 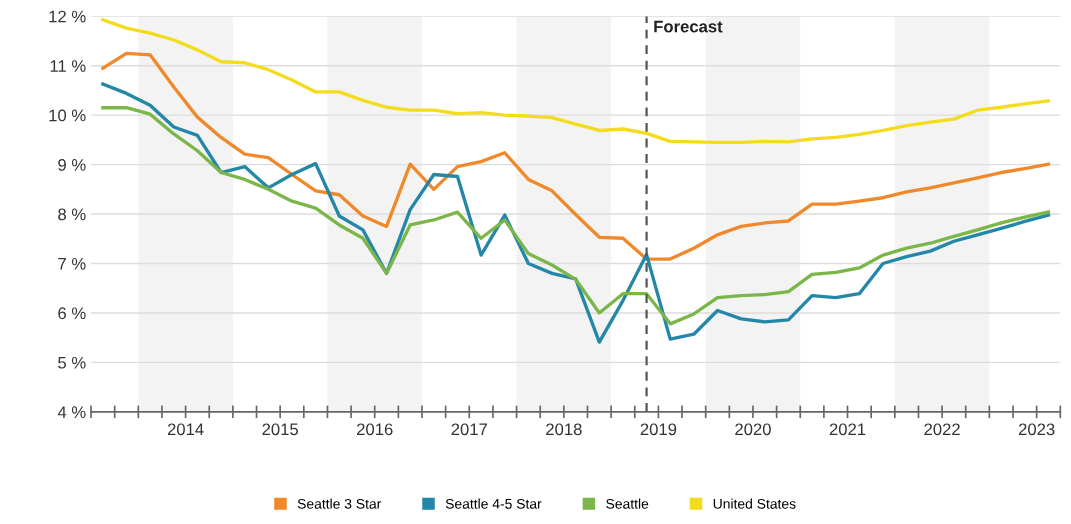 I want to click on x-tick-label: 2022, so click(x=942, y=429).